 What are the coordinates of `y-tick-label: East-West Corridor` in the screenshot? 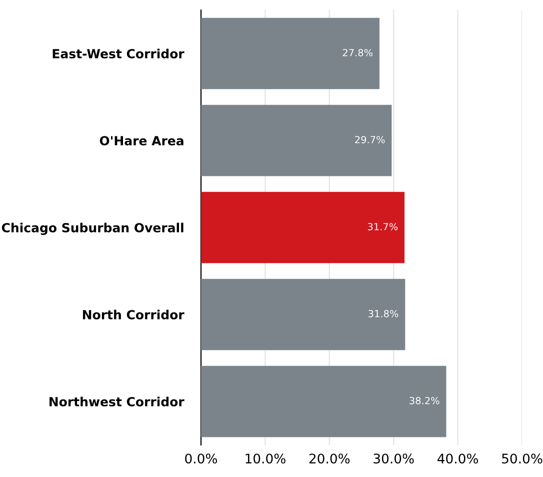 It's located at (118, 53).